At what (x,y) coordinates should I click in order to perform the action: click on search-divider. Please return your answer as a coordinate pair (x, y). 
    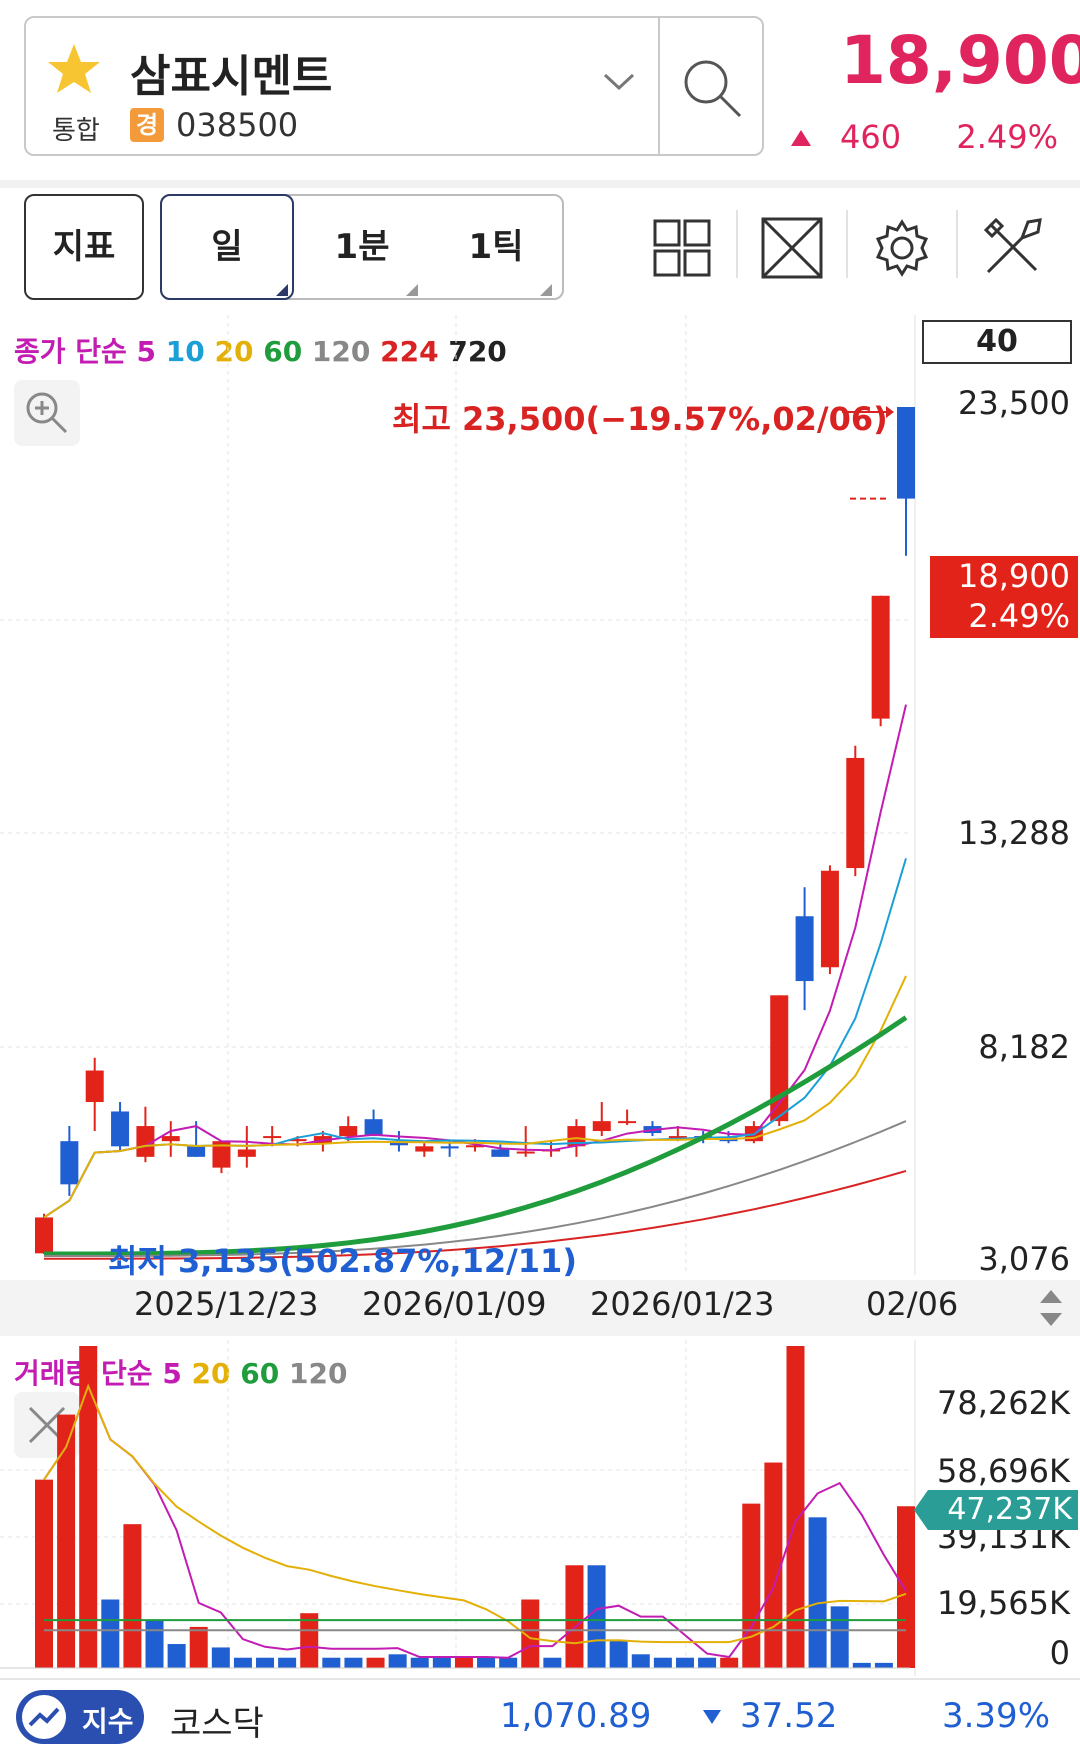
    Looking at the image, I should click on (659, 86).